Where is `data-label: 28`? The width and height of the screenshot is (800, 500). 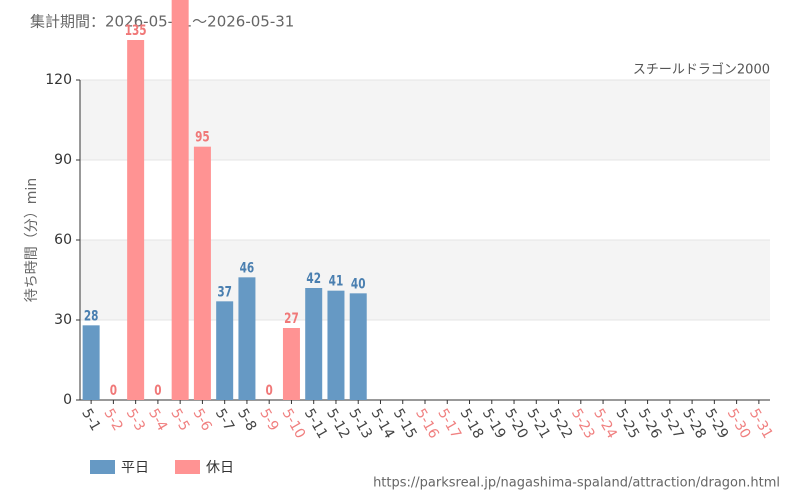
data-label: 28 is located at coordinates (91, 316).